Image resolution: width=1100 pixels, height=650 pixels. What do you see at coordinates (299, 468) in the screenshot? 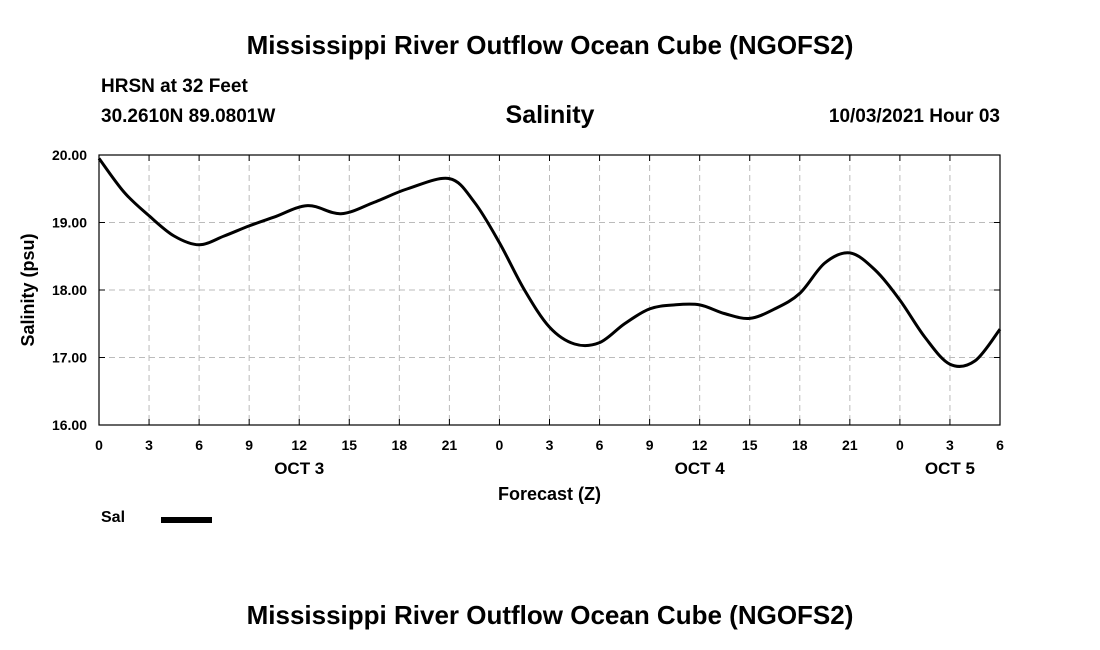
I see `date-label: OCT 3` at bounding box center [299, 468].